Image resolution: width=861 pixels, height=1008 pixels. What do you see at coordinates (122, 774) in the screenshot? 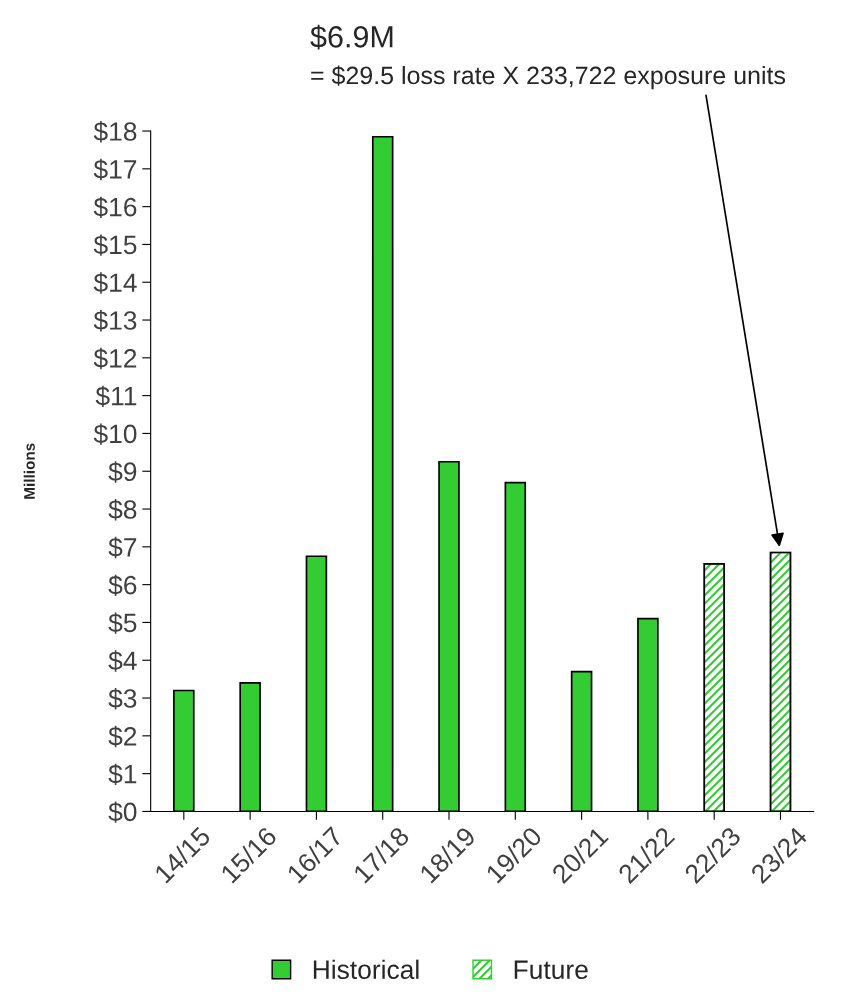
I see `y-tick-label: $1` at bounding box center [122, 774].